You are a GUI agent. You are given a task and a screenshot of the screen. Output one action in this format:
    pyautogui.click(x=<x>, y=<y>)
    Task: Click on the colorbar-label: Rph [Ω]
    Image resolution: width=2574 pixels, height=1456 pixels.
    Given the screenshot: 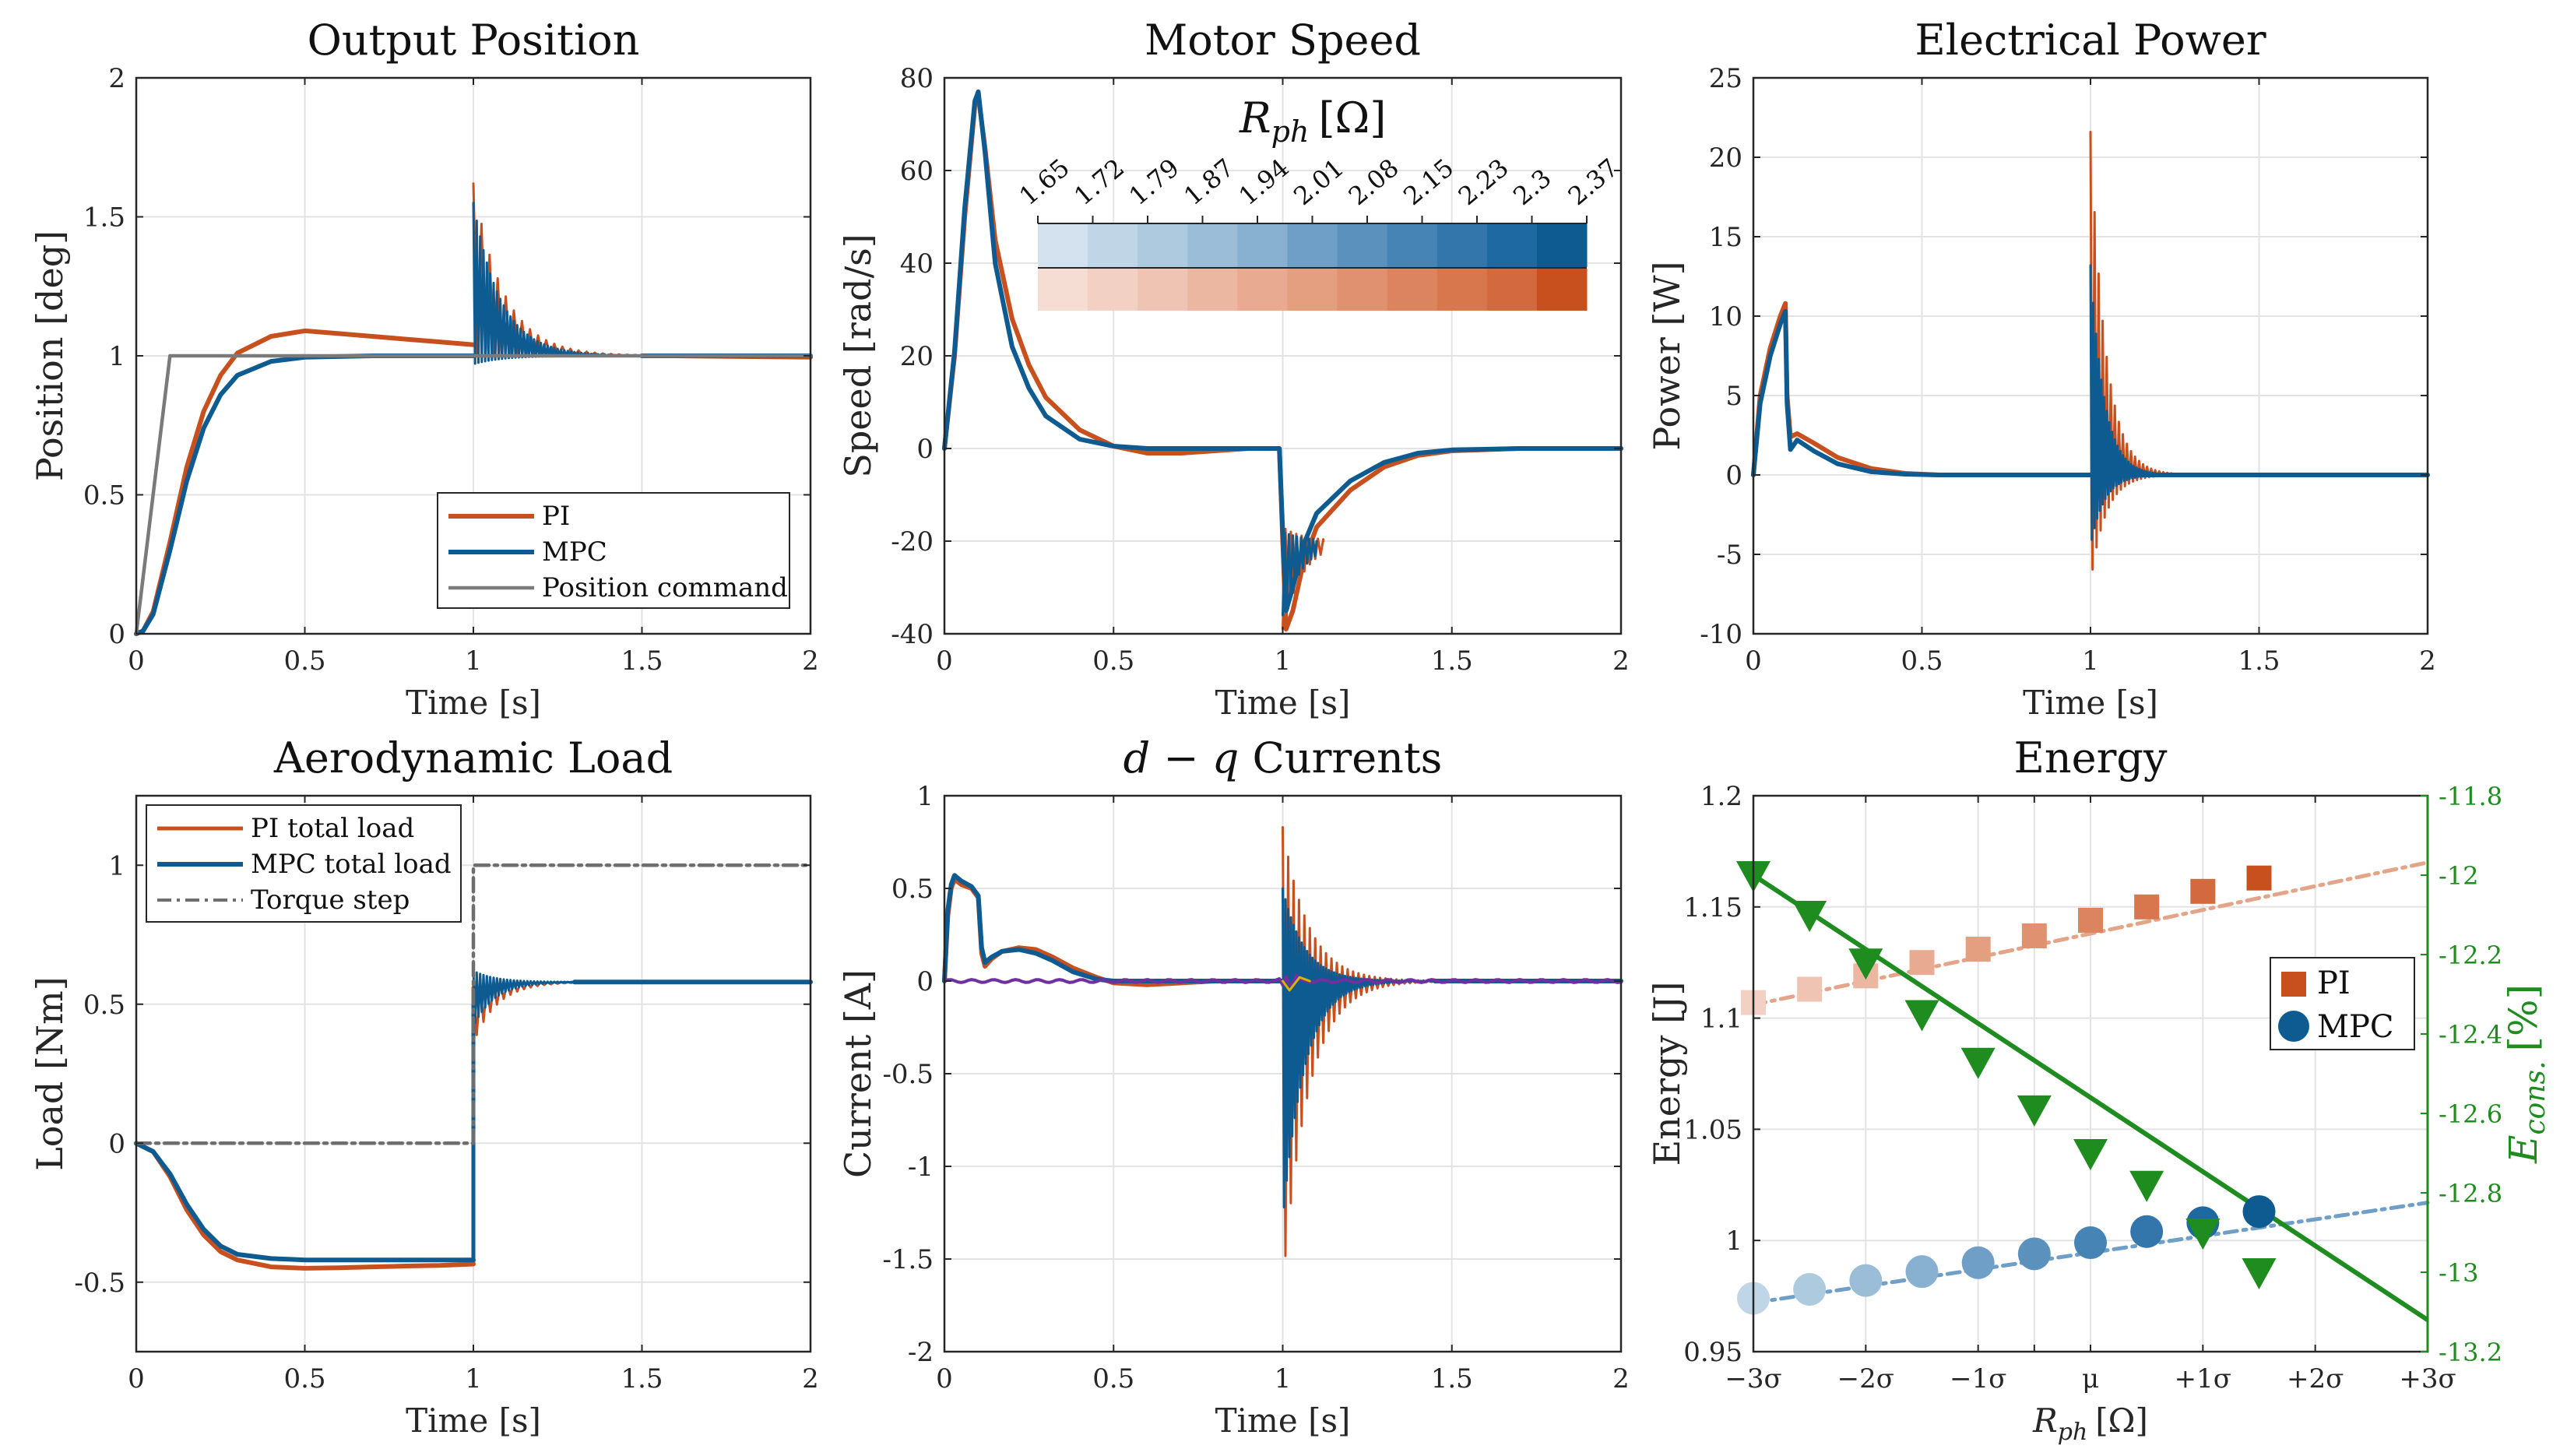 What is the action you would take?
    pyautogui.click(x=1312, y=121)
    